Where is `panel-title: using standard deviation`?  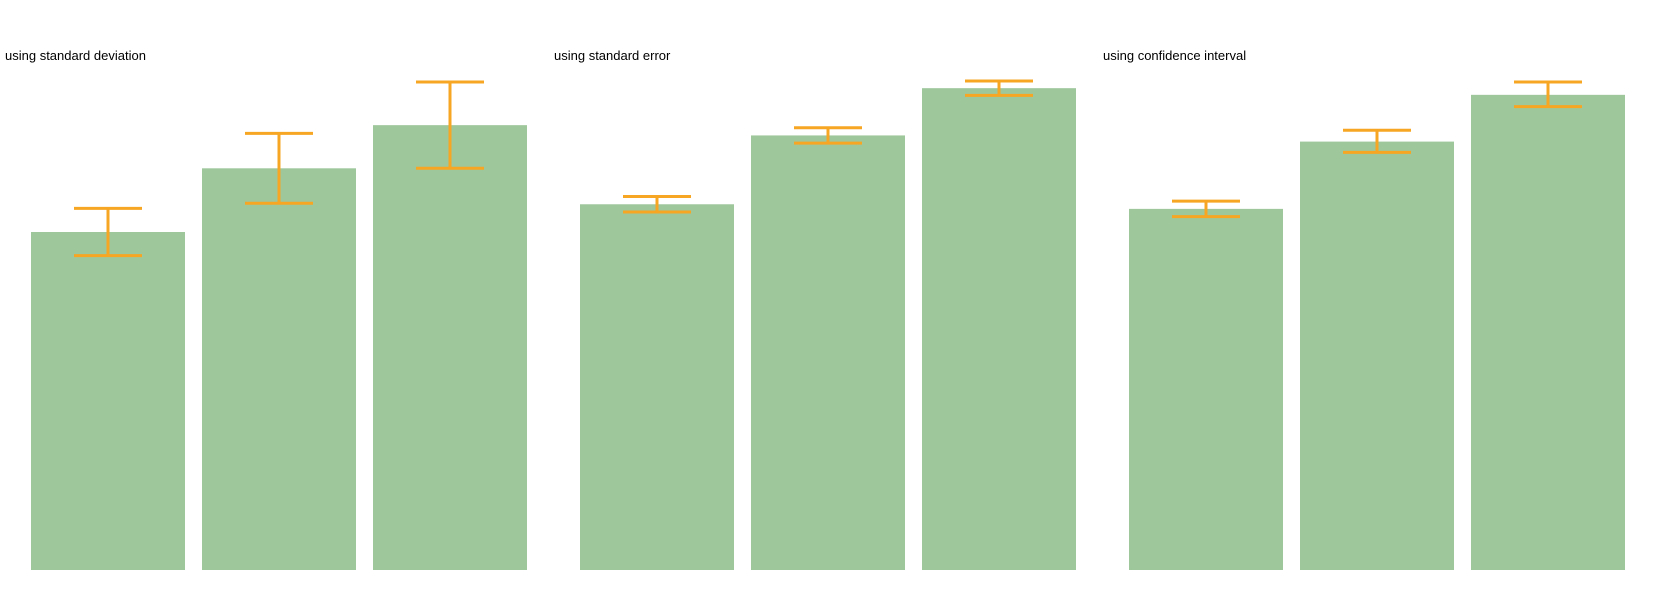
panel-title: using standard deviation is located at coordinates (75, 55).